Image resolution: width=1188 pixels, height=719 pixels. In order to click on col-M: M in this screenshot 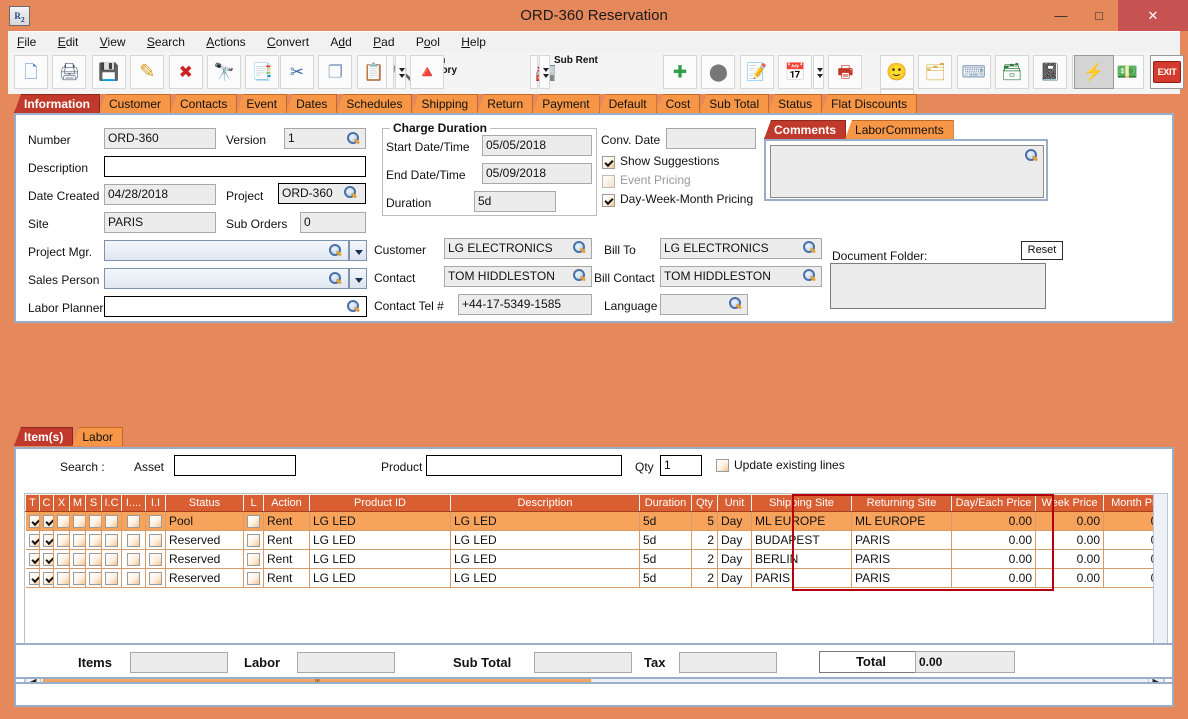, I will do `click(77, 503)`.